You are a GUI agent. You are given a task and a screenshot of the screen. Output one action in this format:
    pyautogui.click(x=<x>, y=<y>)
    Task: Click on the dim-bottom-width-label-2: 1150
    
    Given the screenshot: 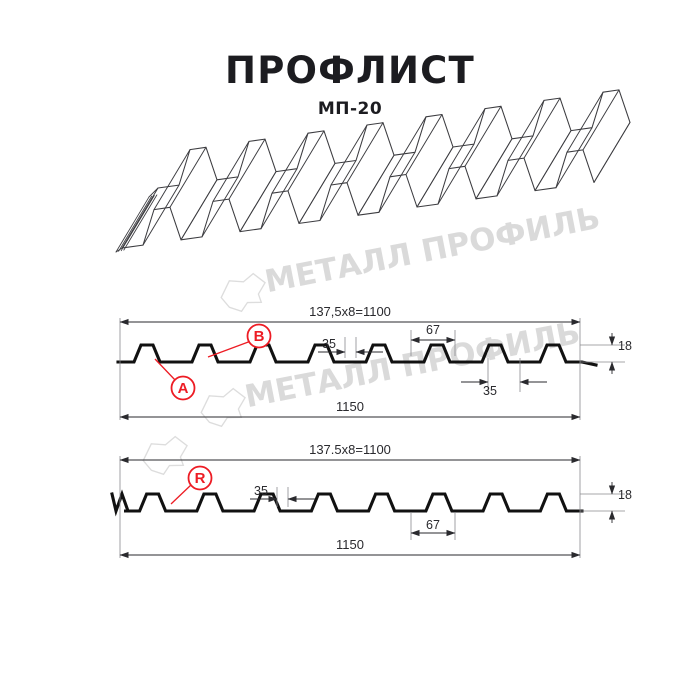 What is the action you would take?
    pyautogui.click(x=350, y=544)
    